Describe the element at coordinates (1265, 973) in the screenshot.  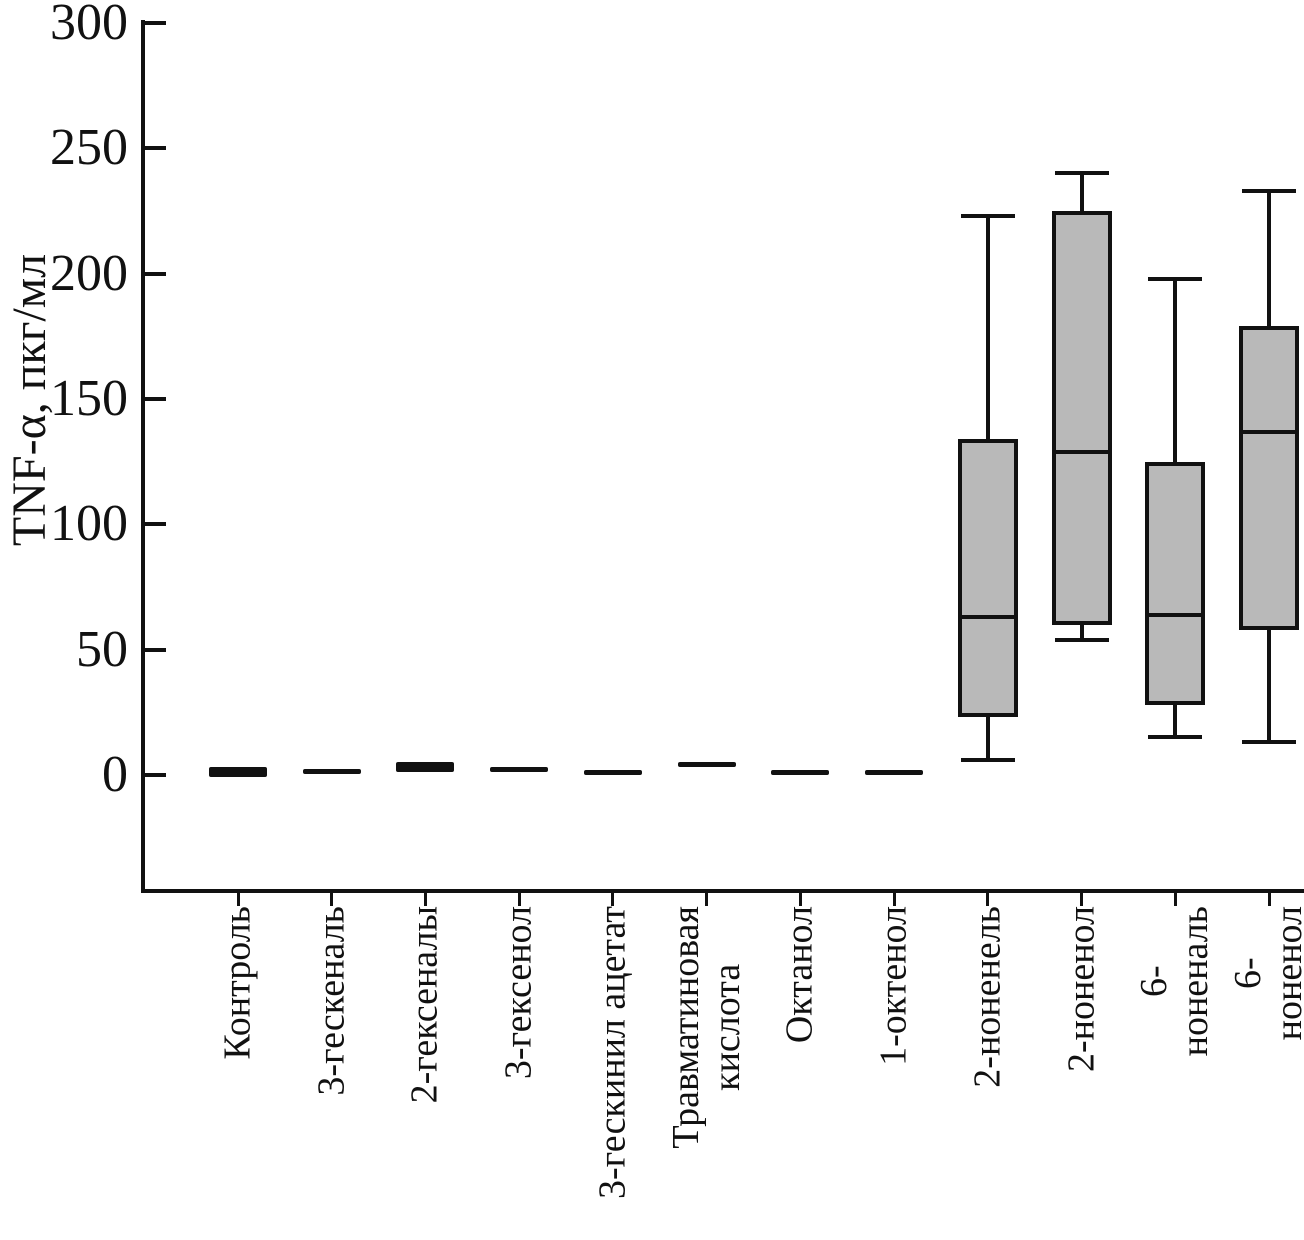
I see `x-category-label: 6-ноненол` at that location.